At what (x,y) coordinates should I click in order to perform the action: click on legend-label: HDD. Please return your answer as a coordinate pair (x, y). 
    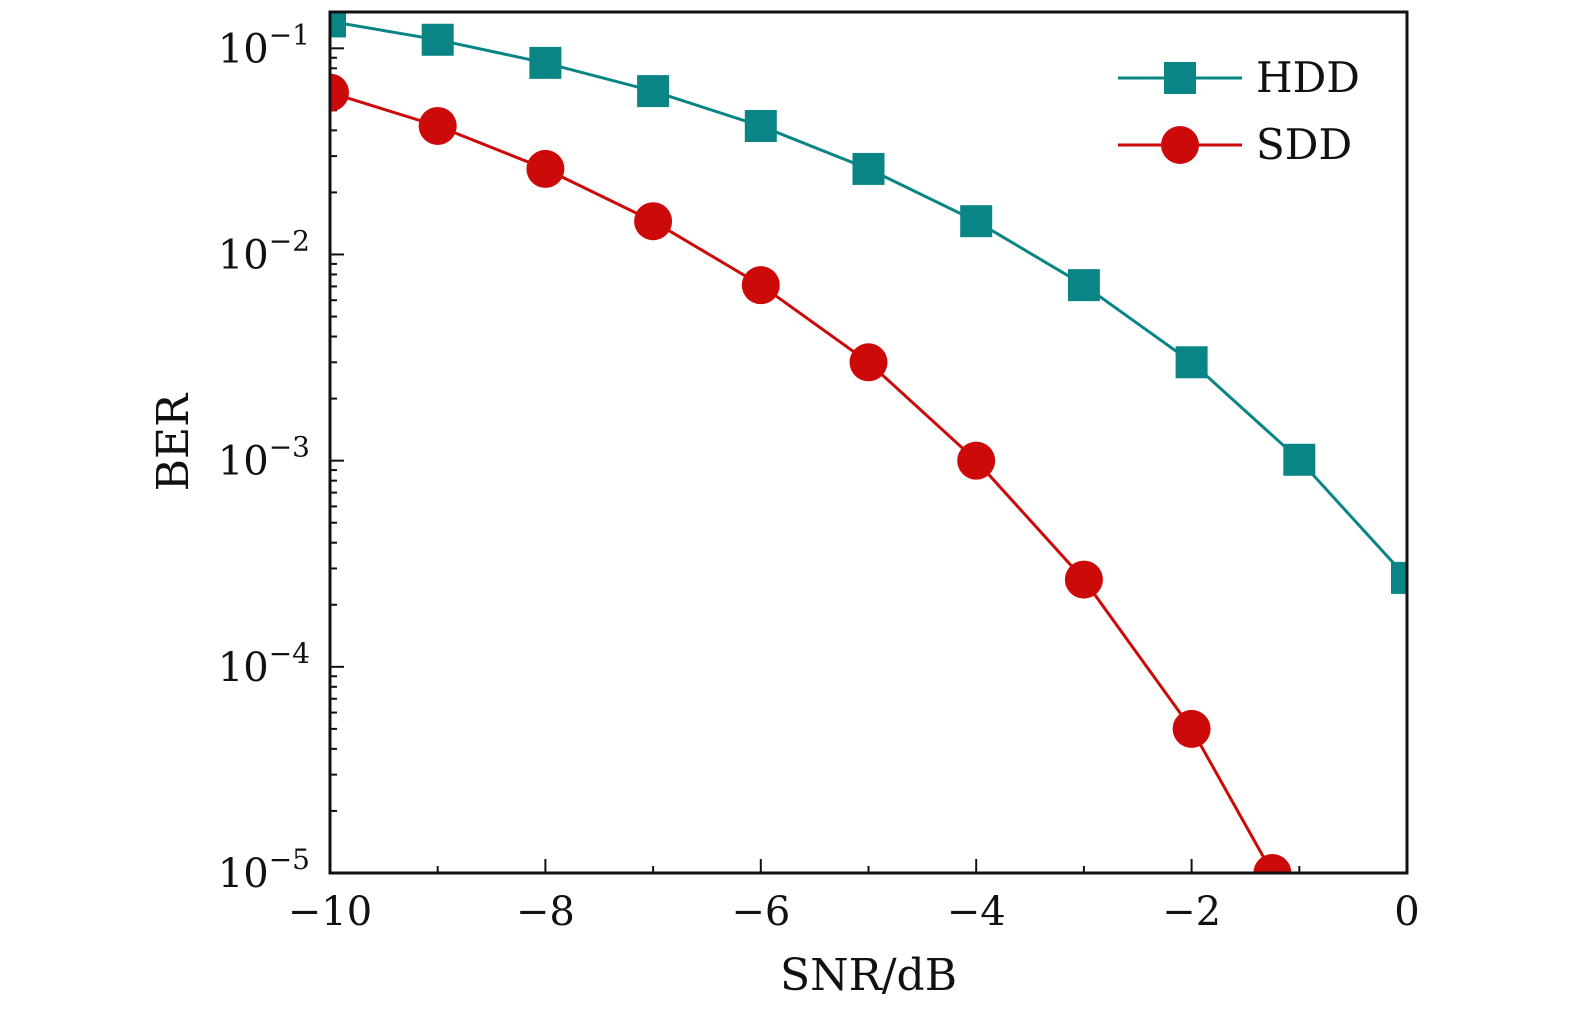
    Looking at the image, I should click on (1308, 77).